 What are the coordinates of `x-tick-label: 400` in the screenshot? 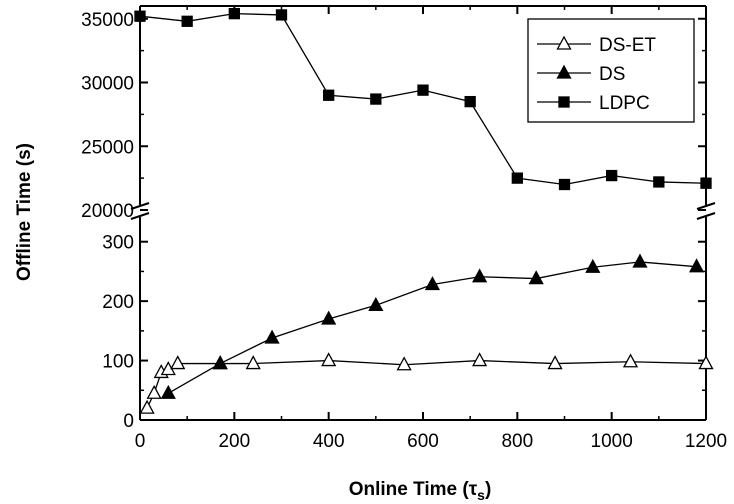 It's located at (329, 441).